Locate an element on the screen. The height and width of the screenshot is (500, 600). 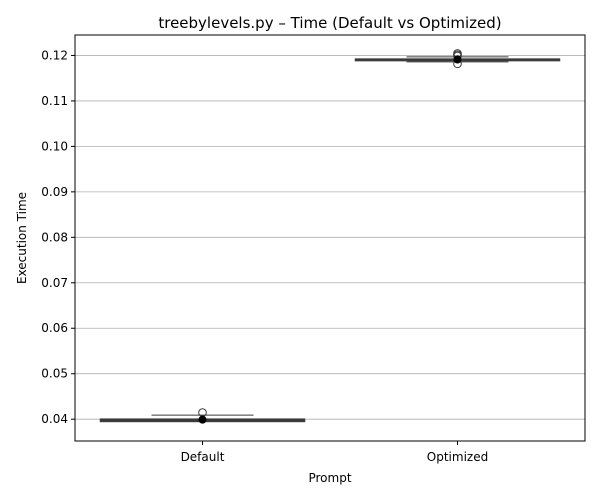
y-tick-label: 0.10 is located at coordinates (54, 146).